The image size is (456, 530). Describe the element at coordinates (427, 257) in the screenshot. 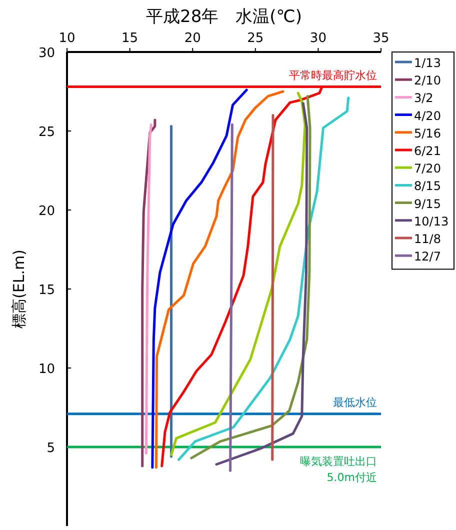

I see `legend-label: 12/7` at that location.